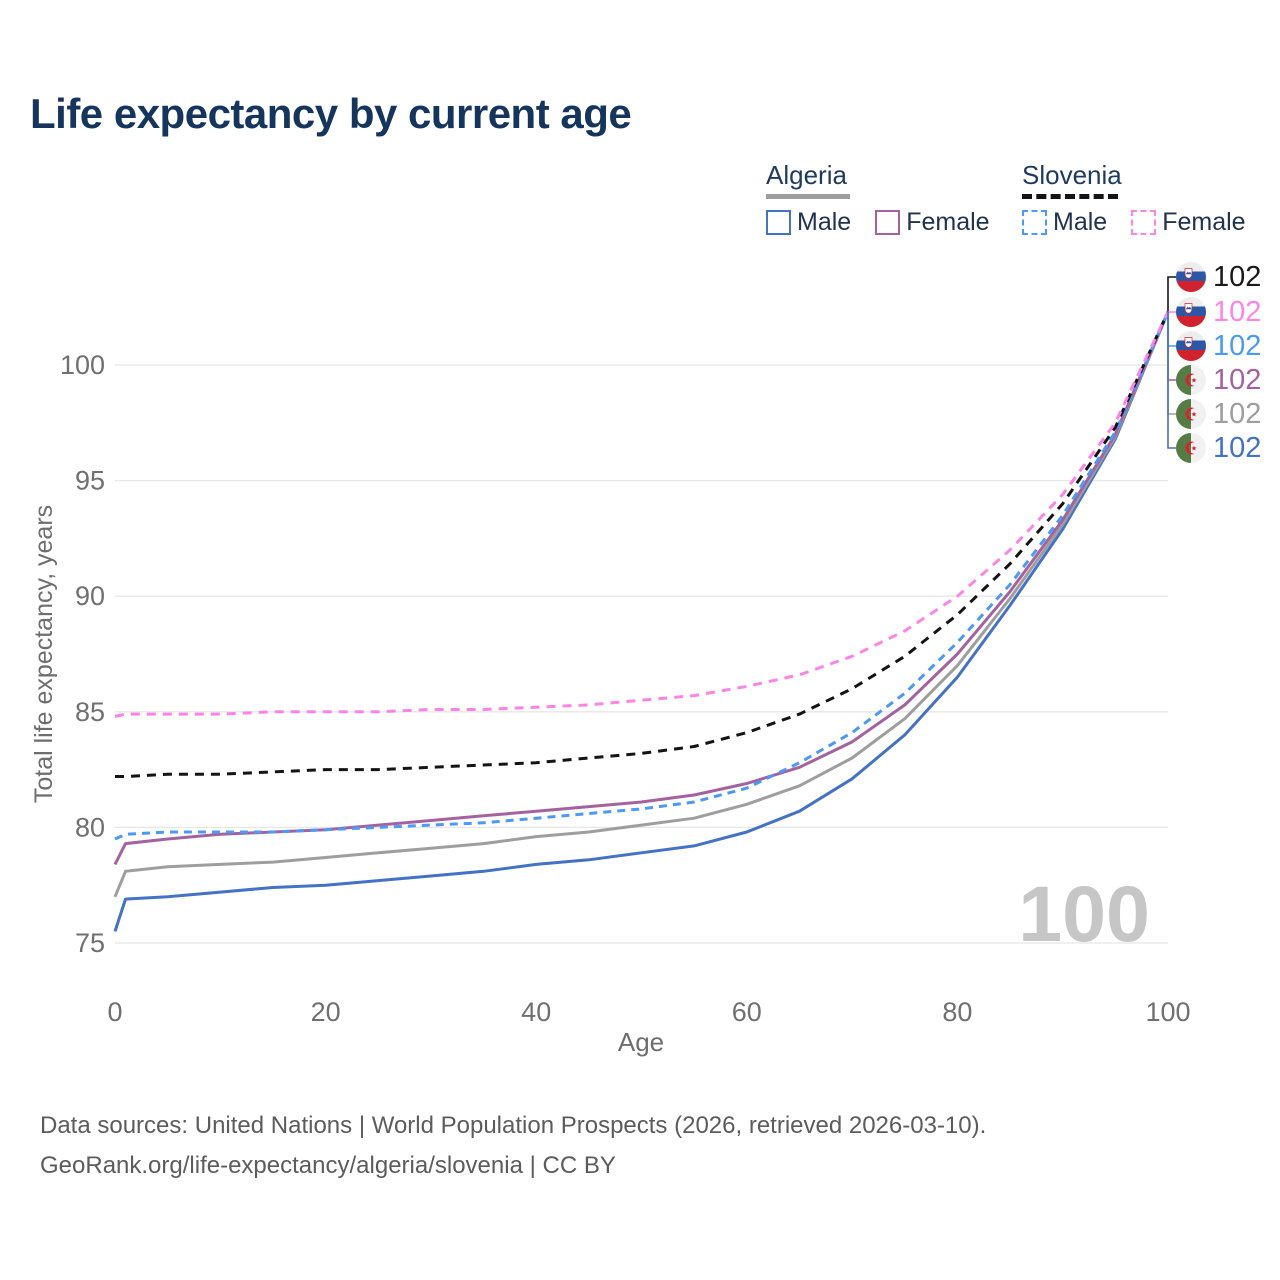 The image size is (1280, 1280). What do you see at coordinates (1171, 329) in the screenshot?
I see `connector-slovenia-male` at bounding box center [1171, 329].